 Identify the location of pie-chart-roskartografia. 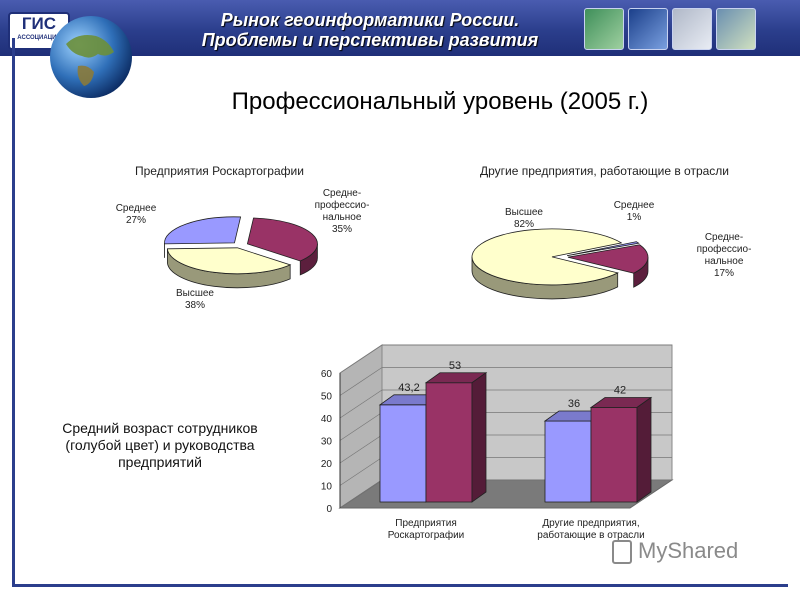
(241, 252).